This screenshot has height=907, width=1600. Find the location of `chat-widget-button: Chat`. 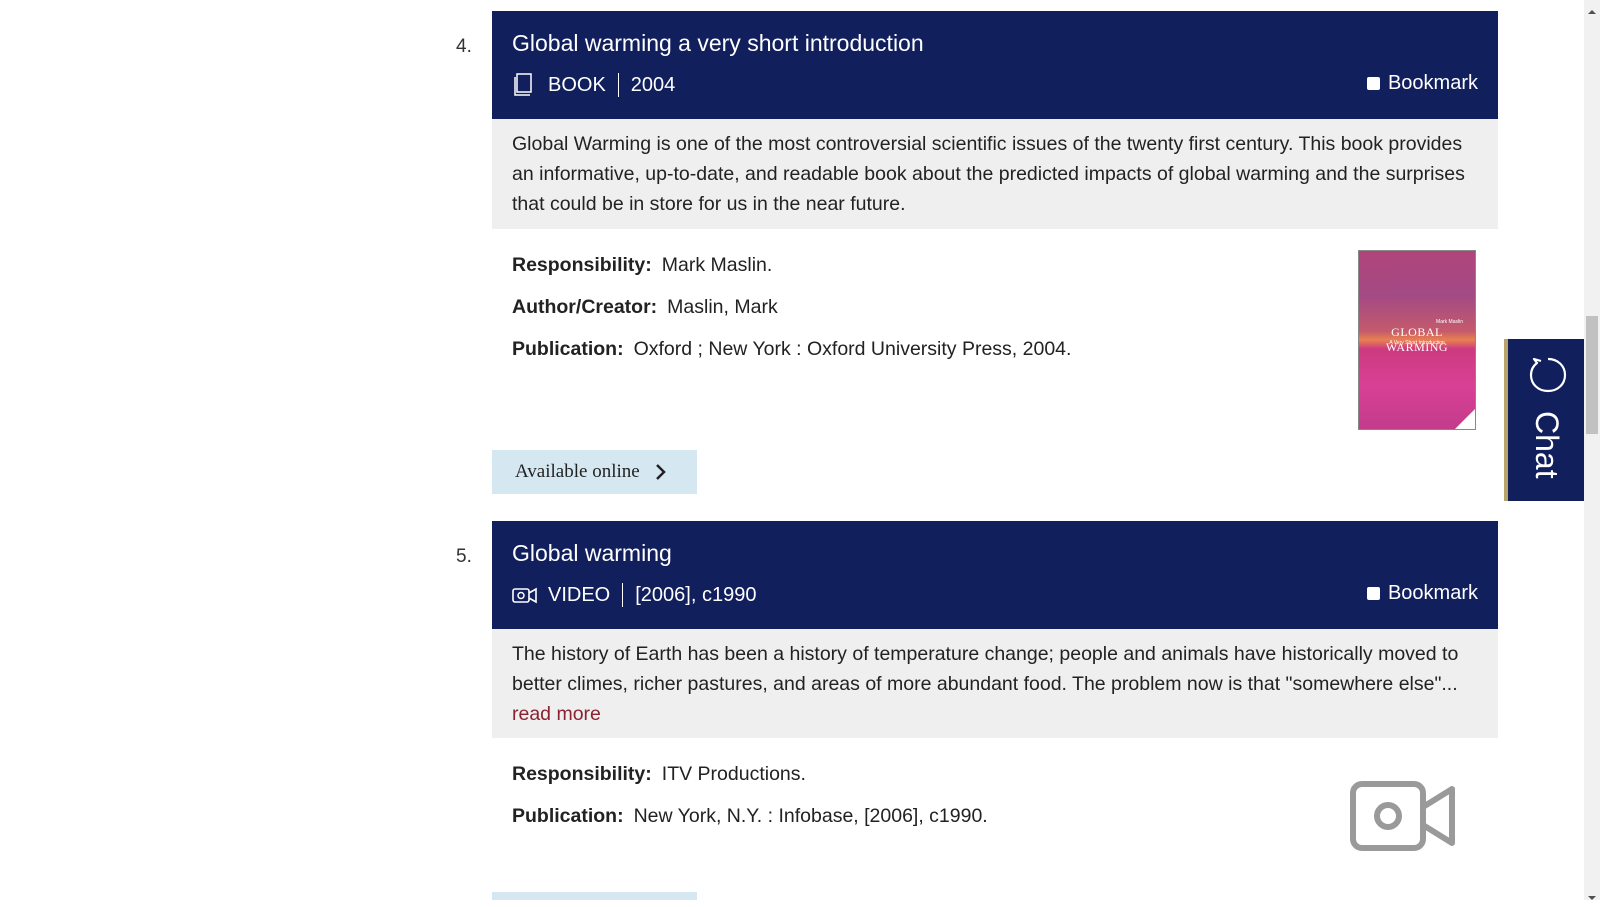

chat-widget-button: Chat is located at coordinates (1544, 420).